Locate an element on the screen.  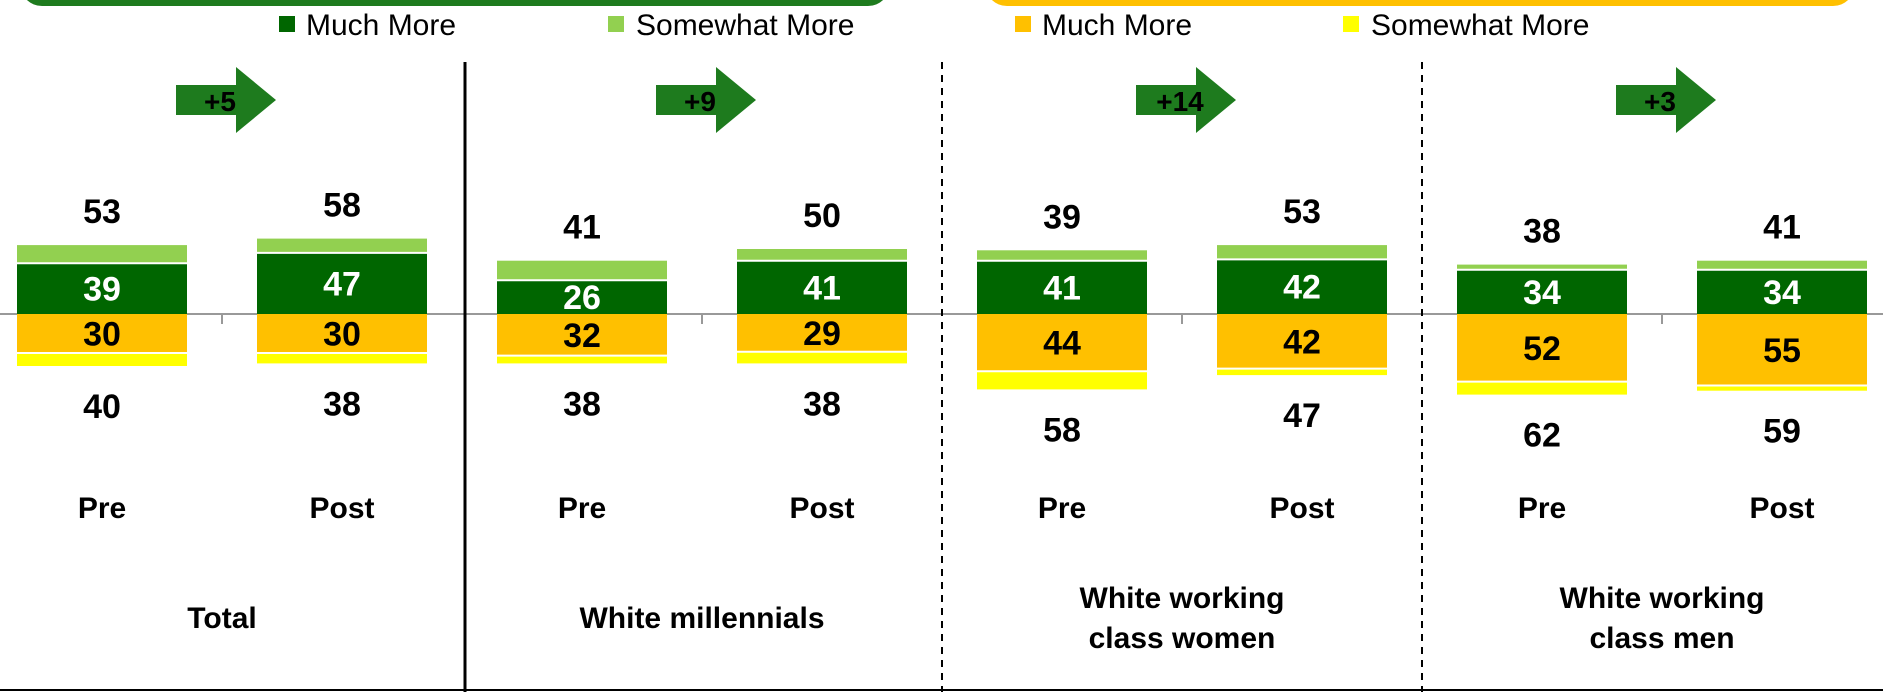
legend-swatch-upper-much is located at coordinates (287, 24).